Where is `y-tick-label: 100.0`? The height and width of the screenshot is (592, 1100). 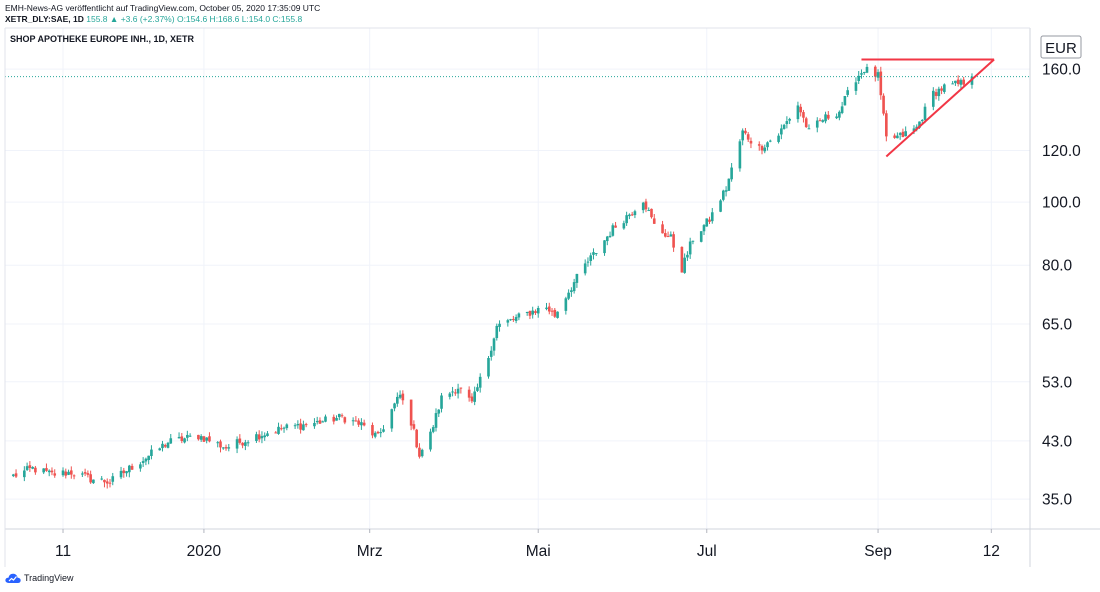 y-tick-label: 100.0 is located at coordinates (1061, 203).